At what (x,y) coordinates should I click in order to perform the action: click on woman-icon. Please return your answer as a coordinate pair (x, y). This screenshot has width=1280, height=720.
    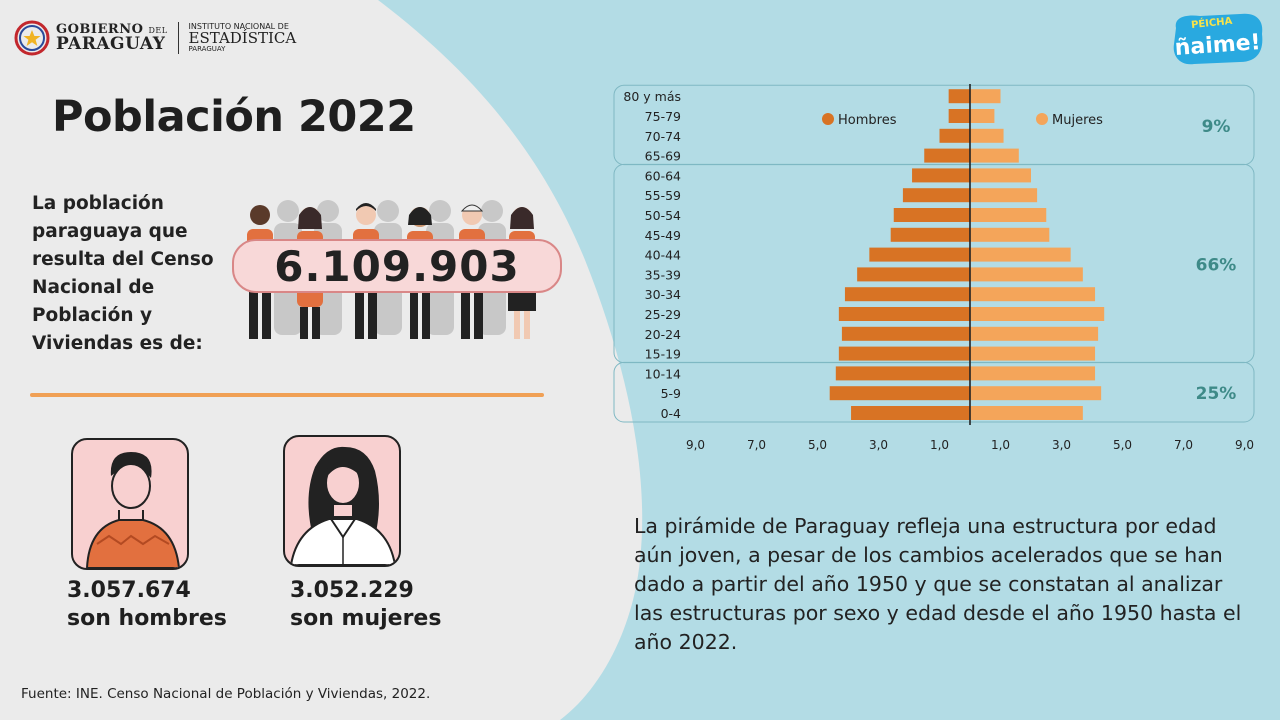
    Looking at the image, I should click on (343, 505).